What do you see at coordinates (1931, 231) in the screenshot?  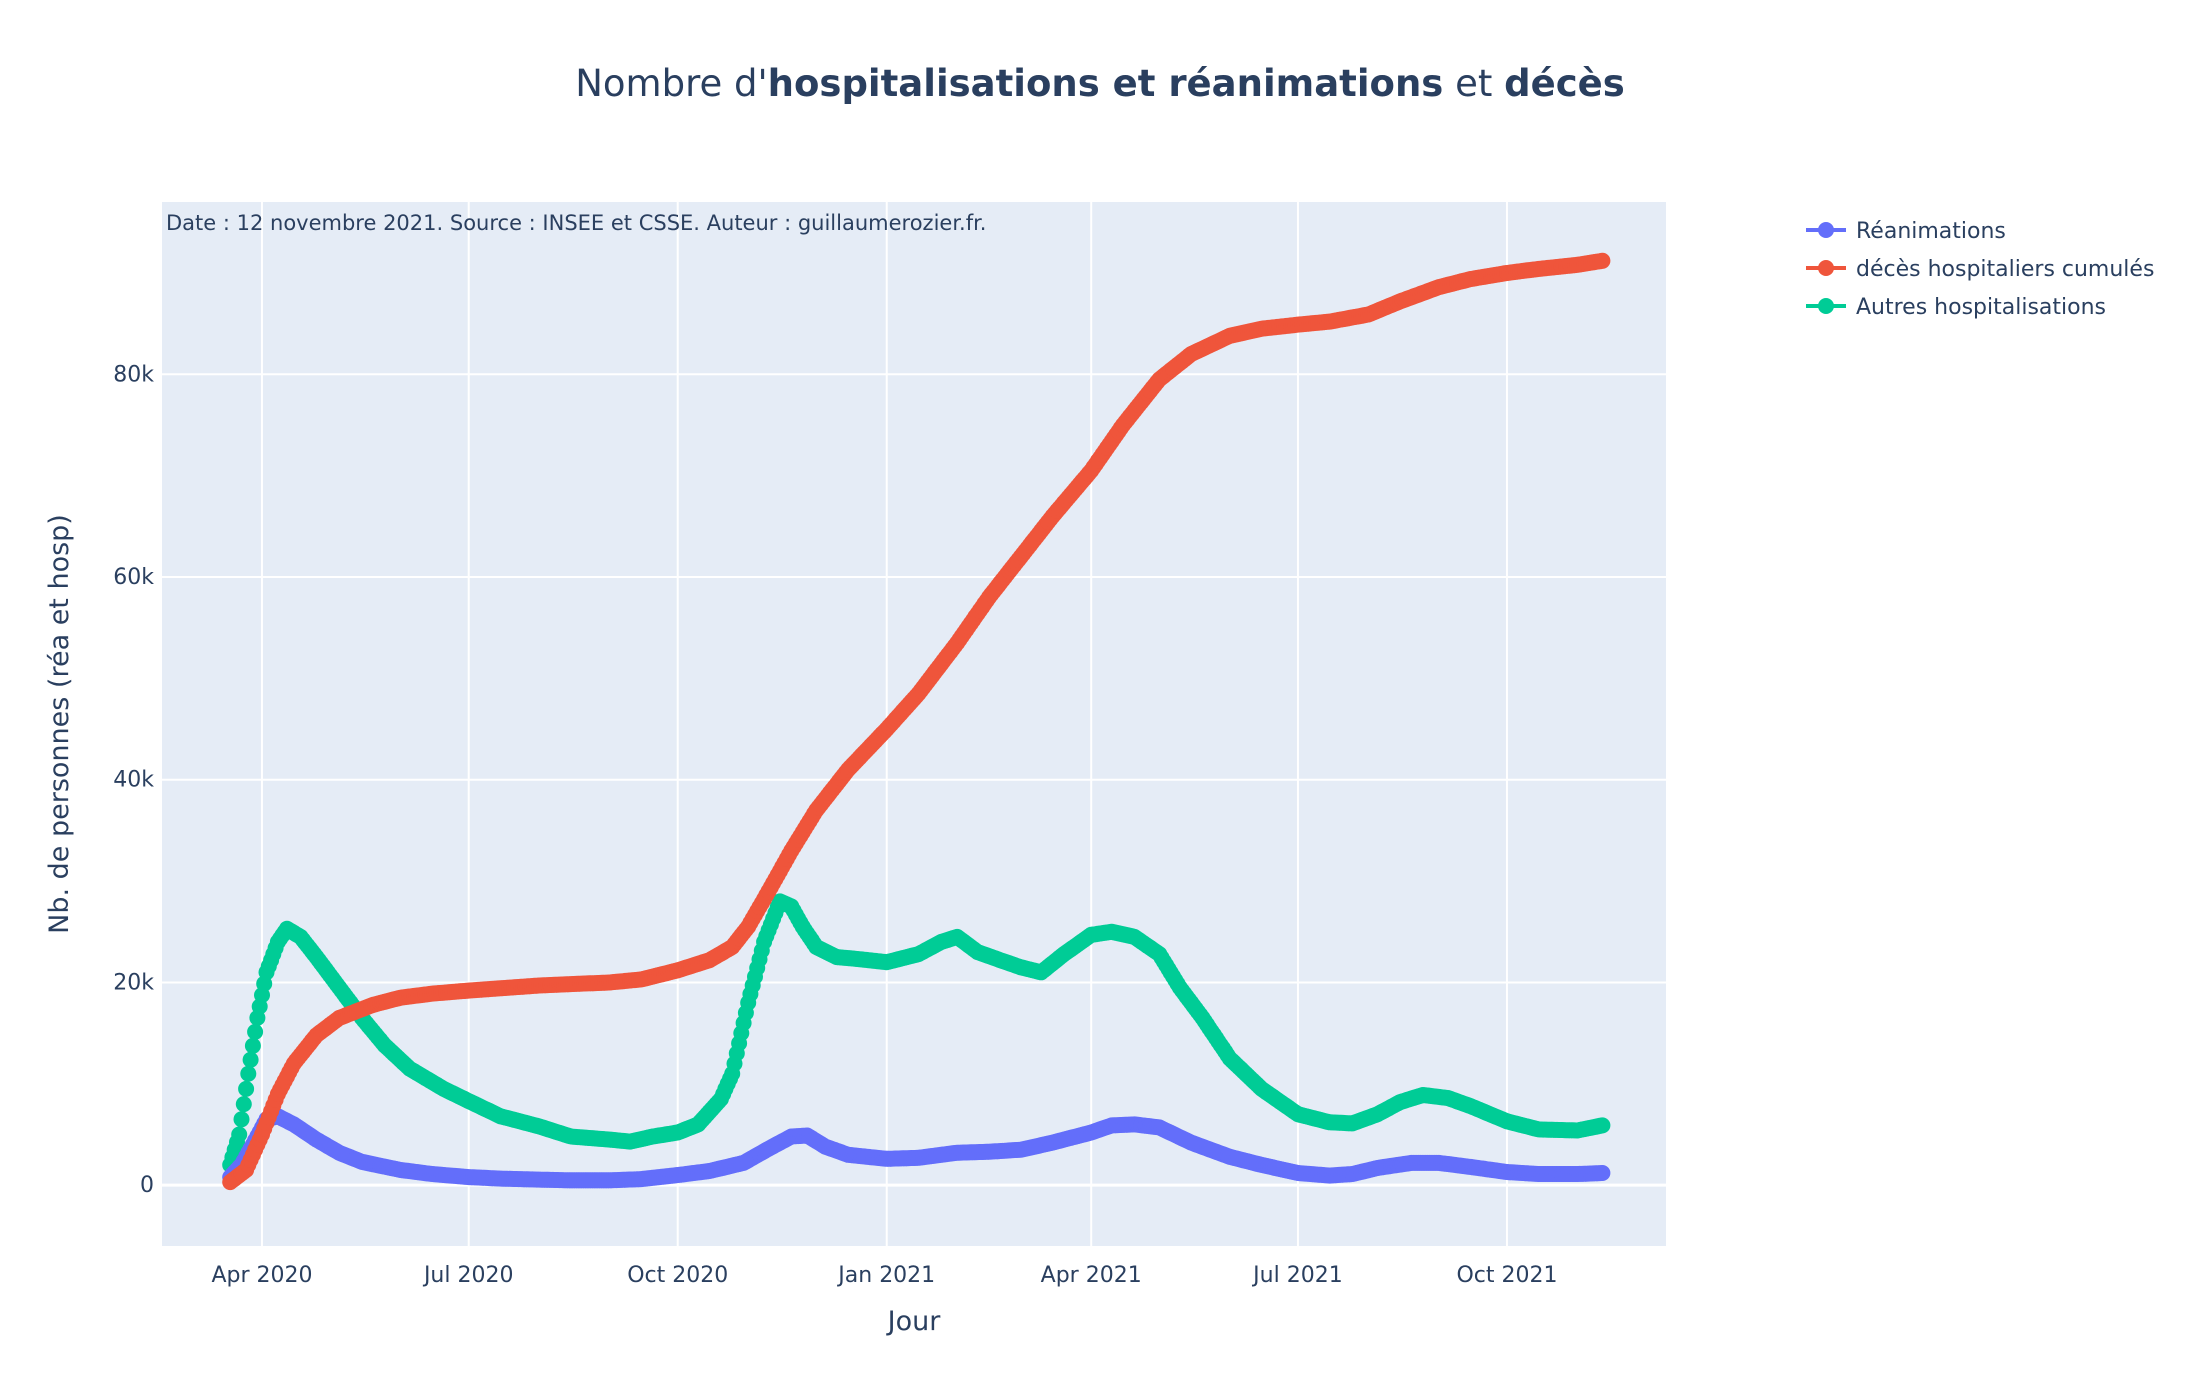 I see `legend-label: Réanimations` at bounding box center [1931, 231].